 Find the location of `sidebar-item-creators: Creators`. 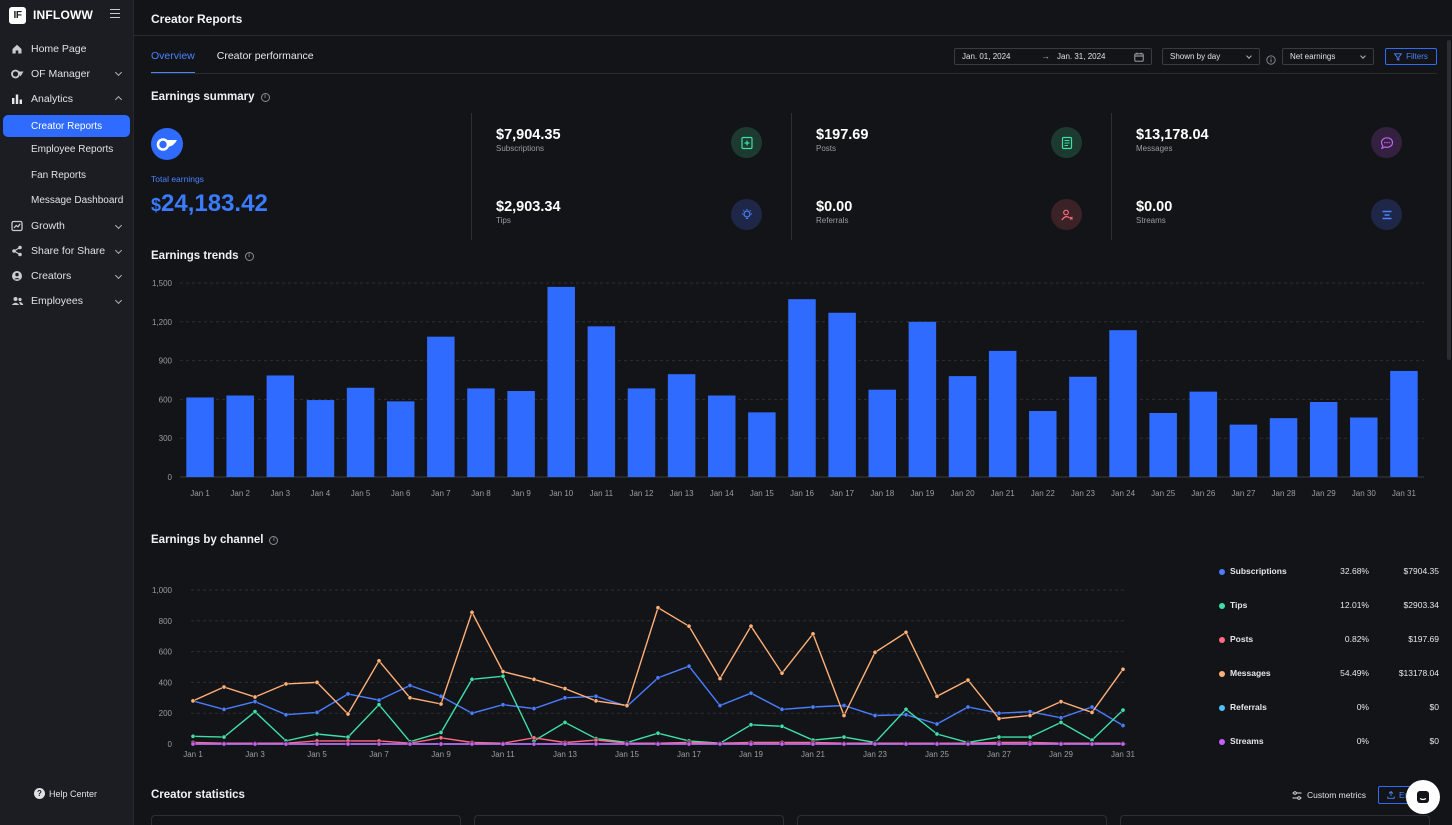

sidebar-item-creators: Creators is located at coordinates (67, 276).